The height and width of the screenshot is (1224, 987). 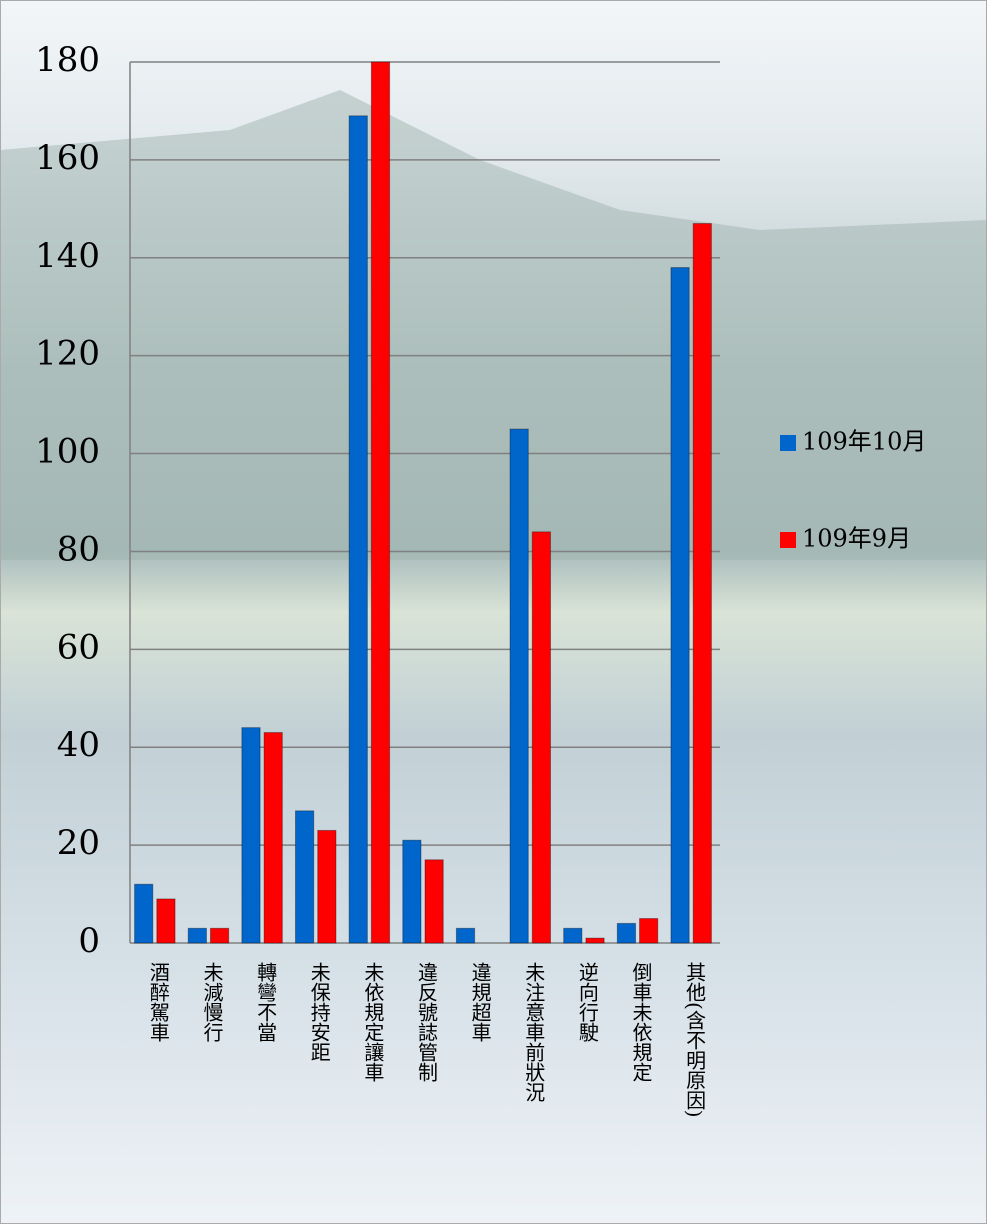 What do you see at coordinates (67, 158) in the screenshot?
I see `y-tick-label: 160` at bounding box center [67, 158].